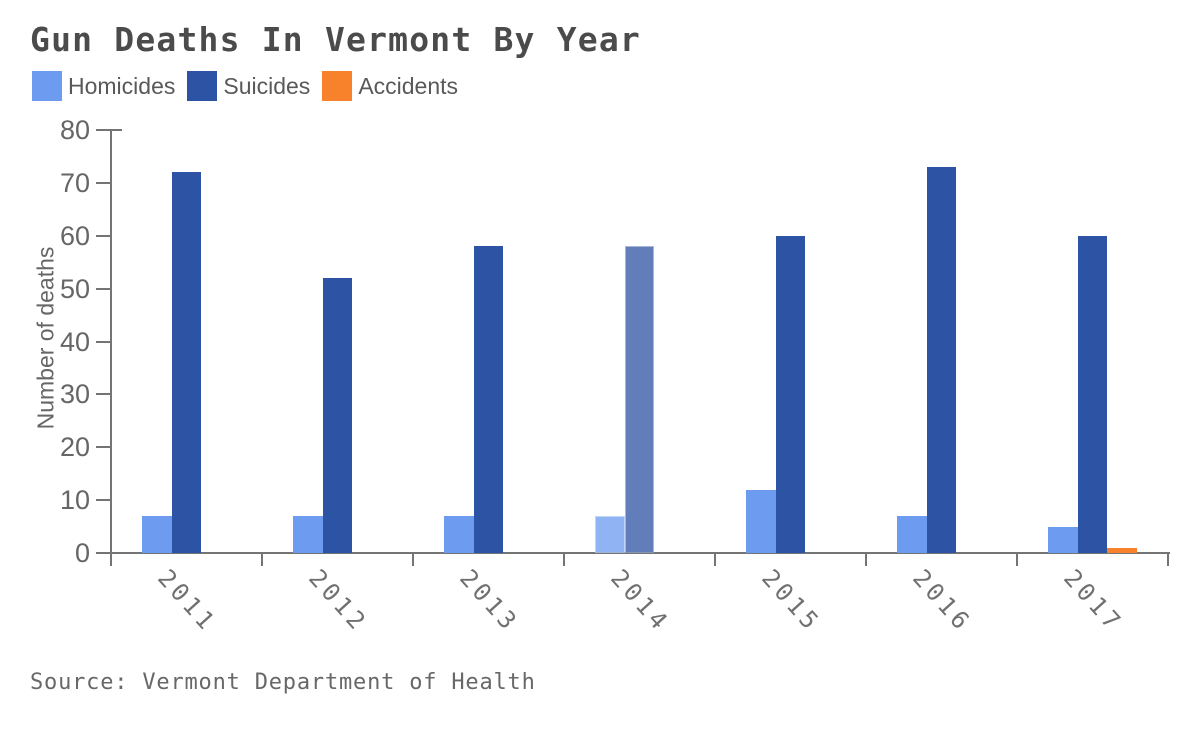 Image resolution: width=1200 pixels, height=742 pixels. What do you see at coordinates (186, 362) in the screenshot?
I see `bar-suicides-2011` at bounding box center [186, 362].